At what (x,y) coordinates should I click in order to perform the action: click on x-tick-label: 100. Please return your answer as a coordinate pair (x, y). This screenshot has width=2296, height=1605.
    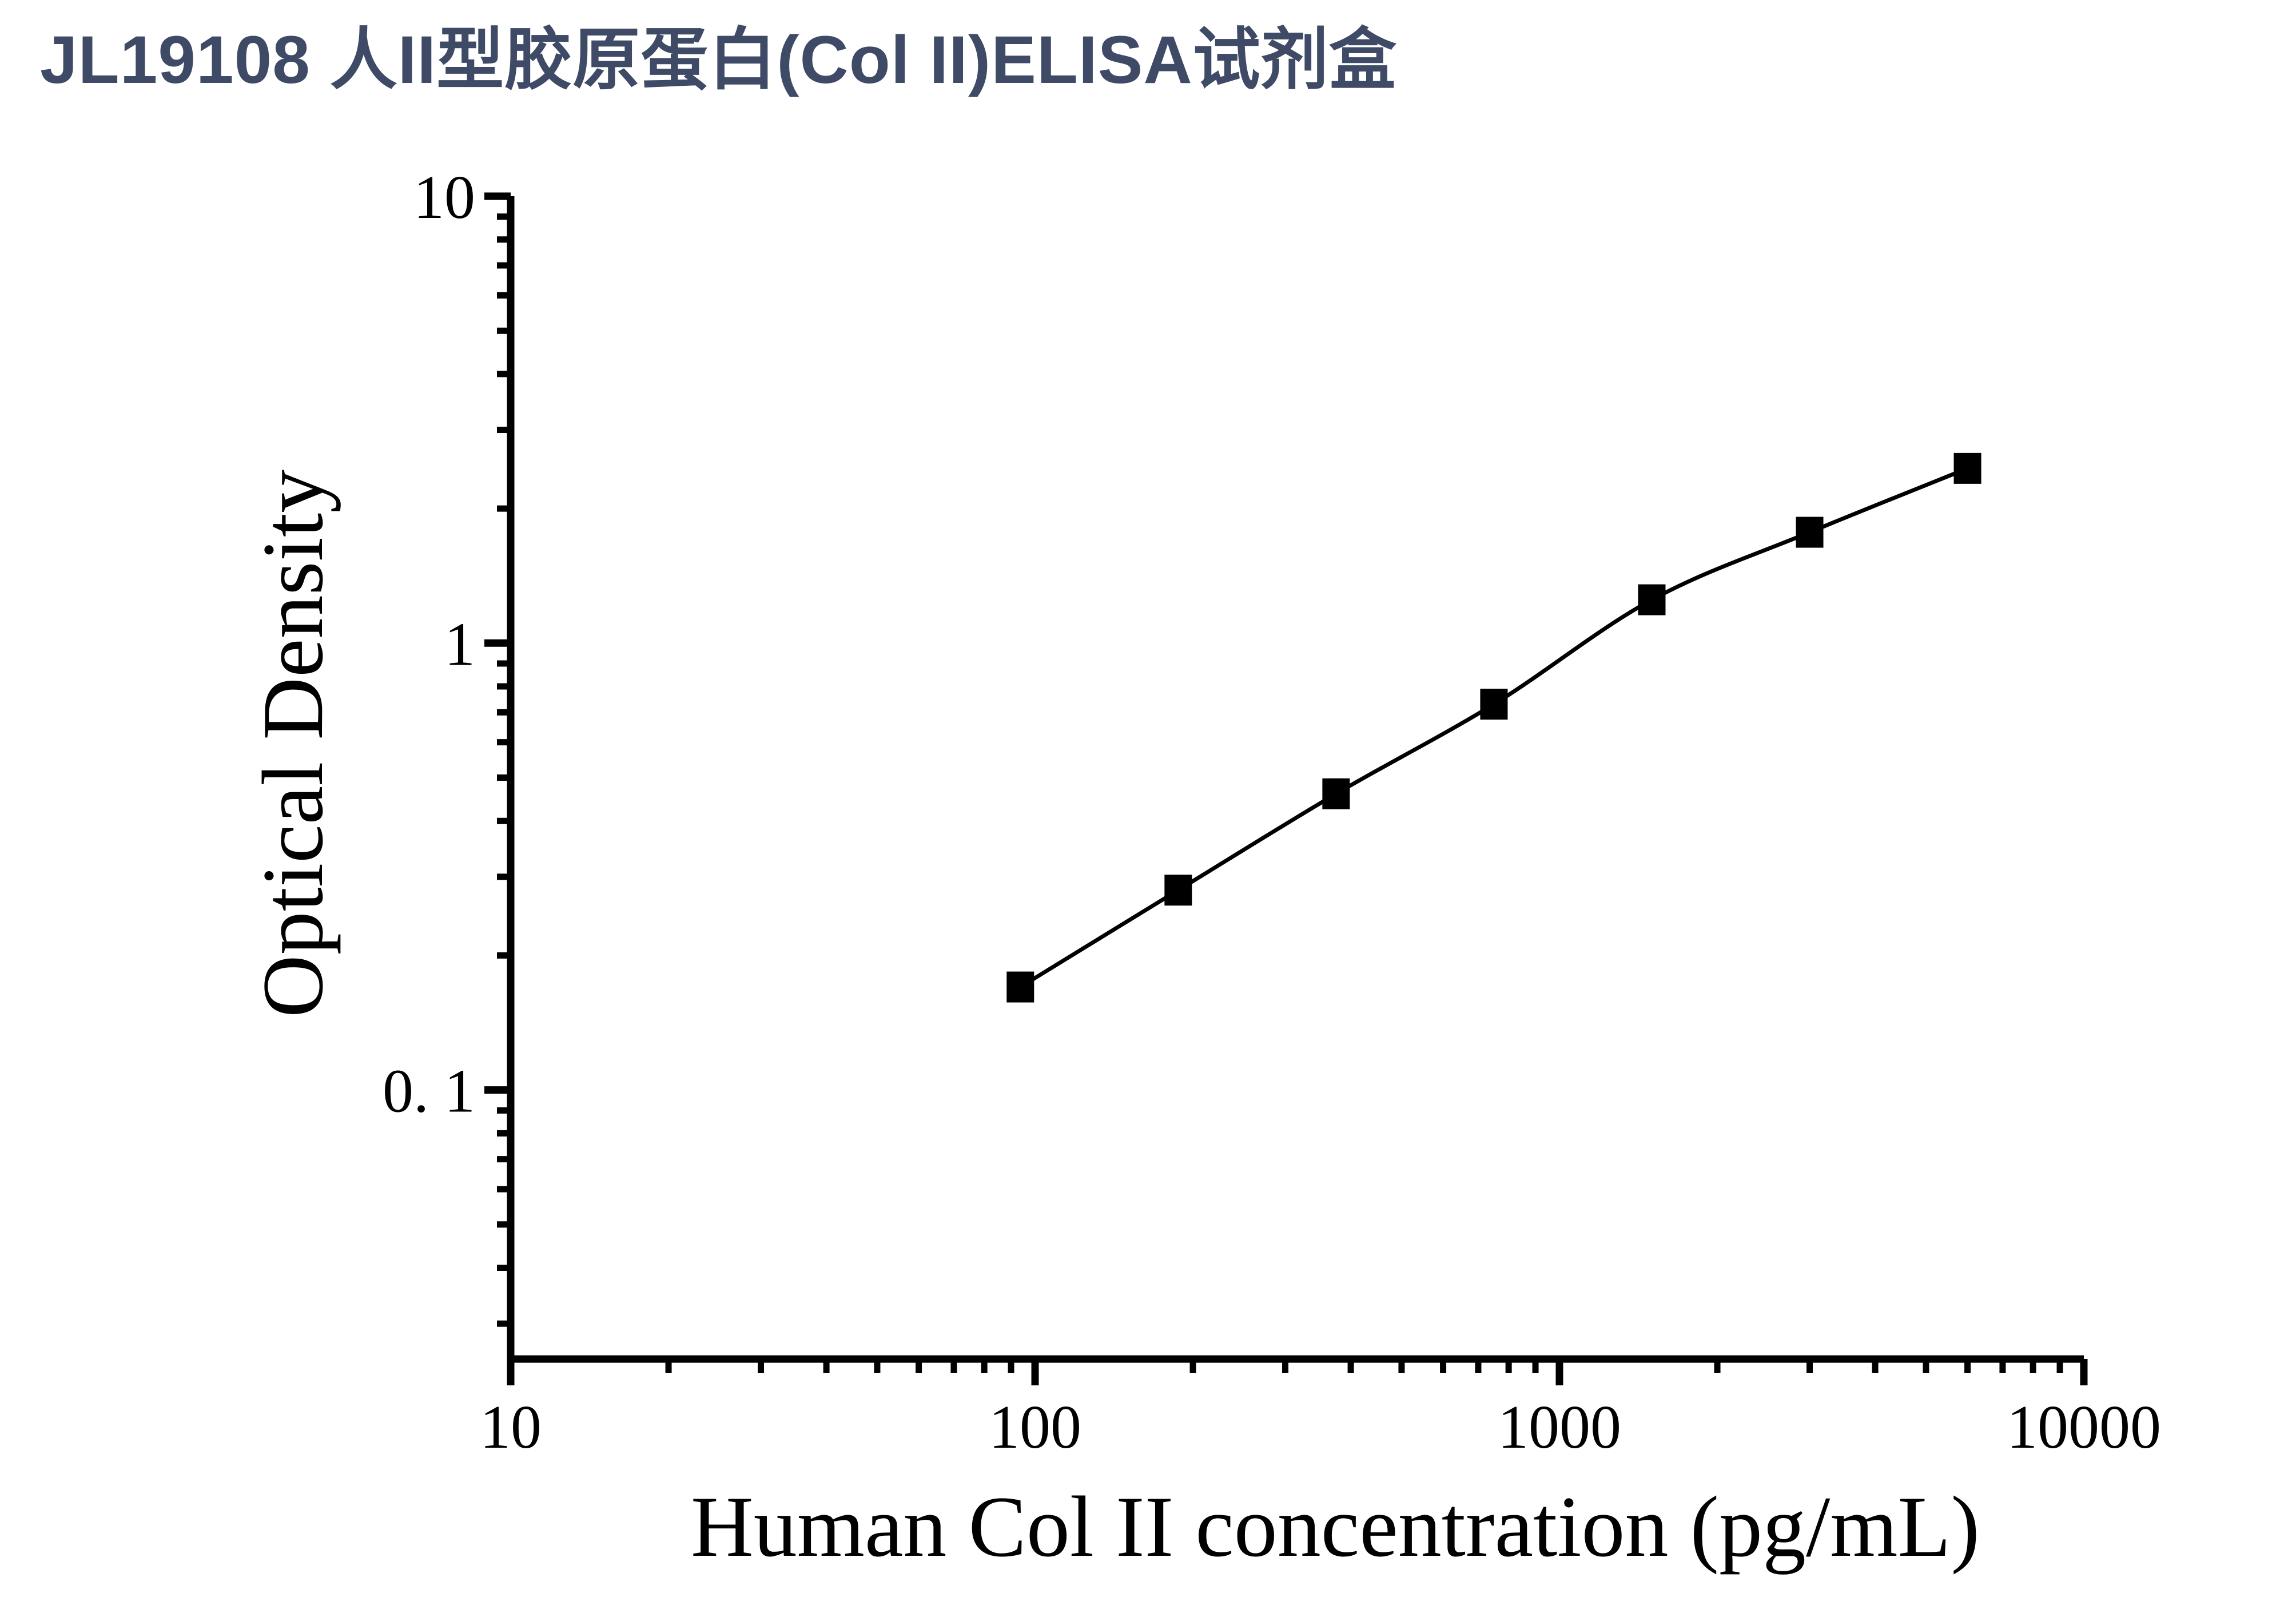
    Looking at the image, I should click on (1035, 1427).